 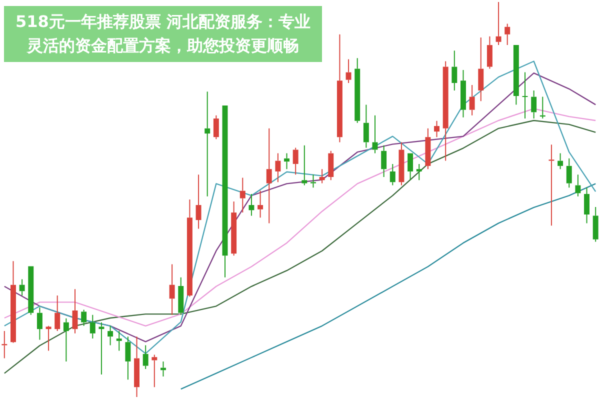 I want to click on title-banner: 518元一年推荐股票 河北配资服务：专业灵活的资金配置方案，助您投资更顺畅, so click(x=163, y=34).